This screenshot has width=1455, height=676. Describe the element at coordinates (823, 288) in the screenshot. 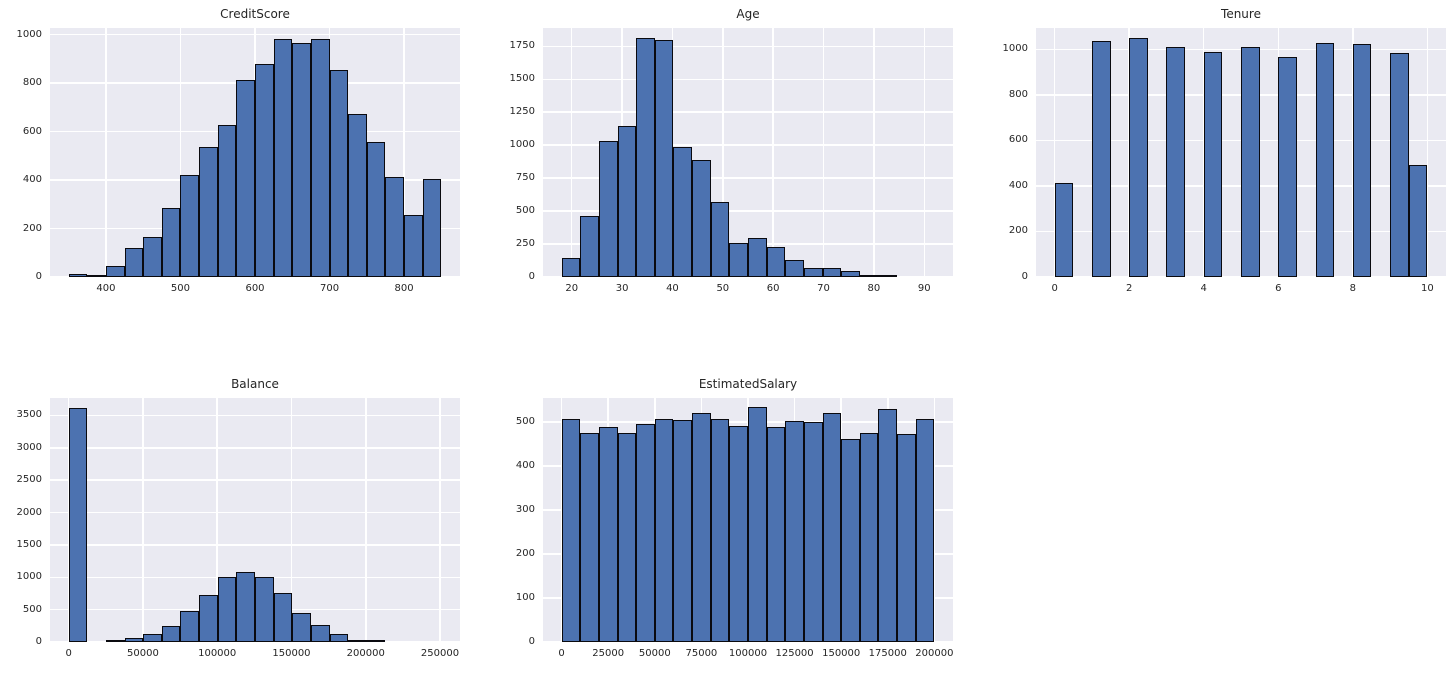

I see `x-tick-label: 70` at that location.